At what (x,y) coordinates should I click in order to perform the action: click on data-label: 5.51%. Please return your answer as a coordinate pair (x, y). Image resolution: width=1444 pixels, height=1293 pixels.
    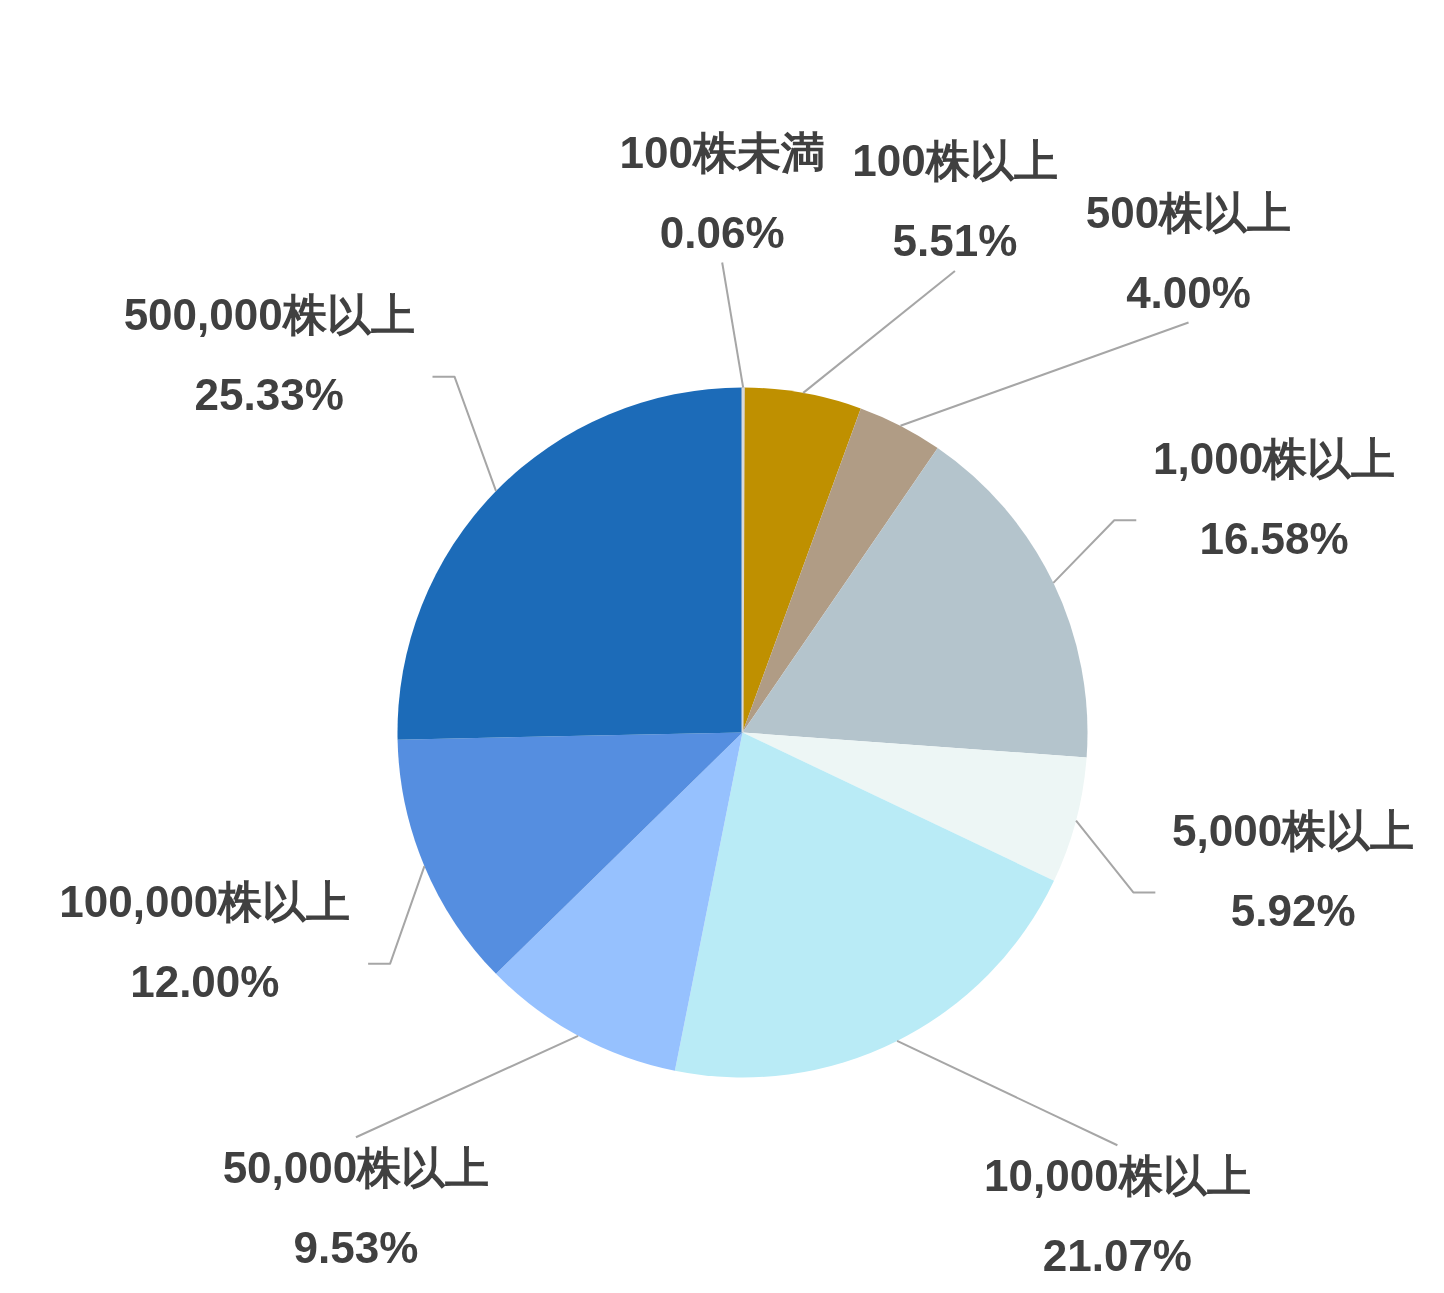
    Looking at the image, I should click on (955, 241).